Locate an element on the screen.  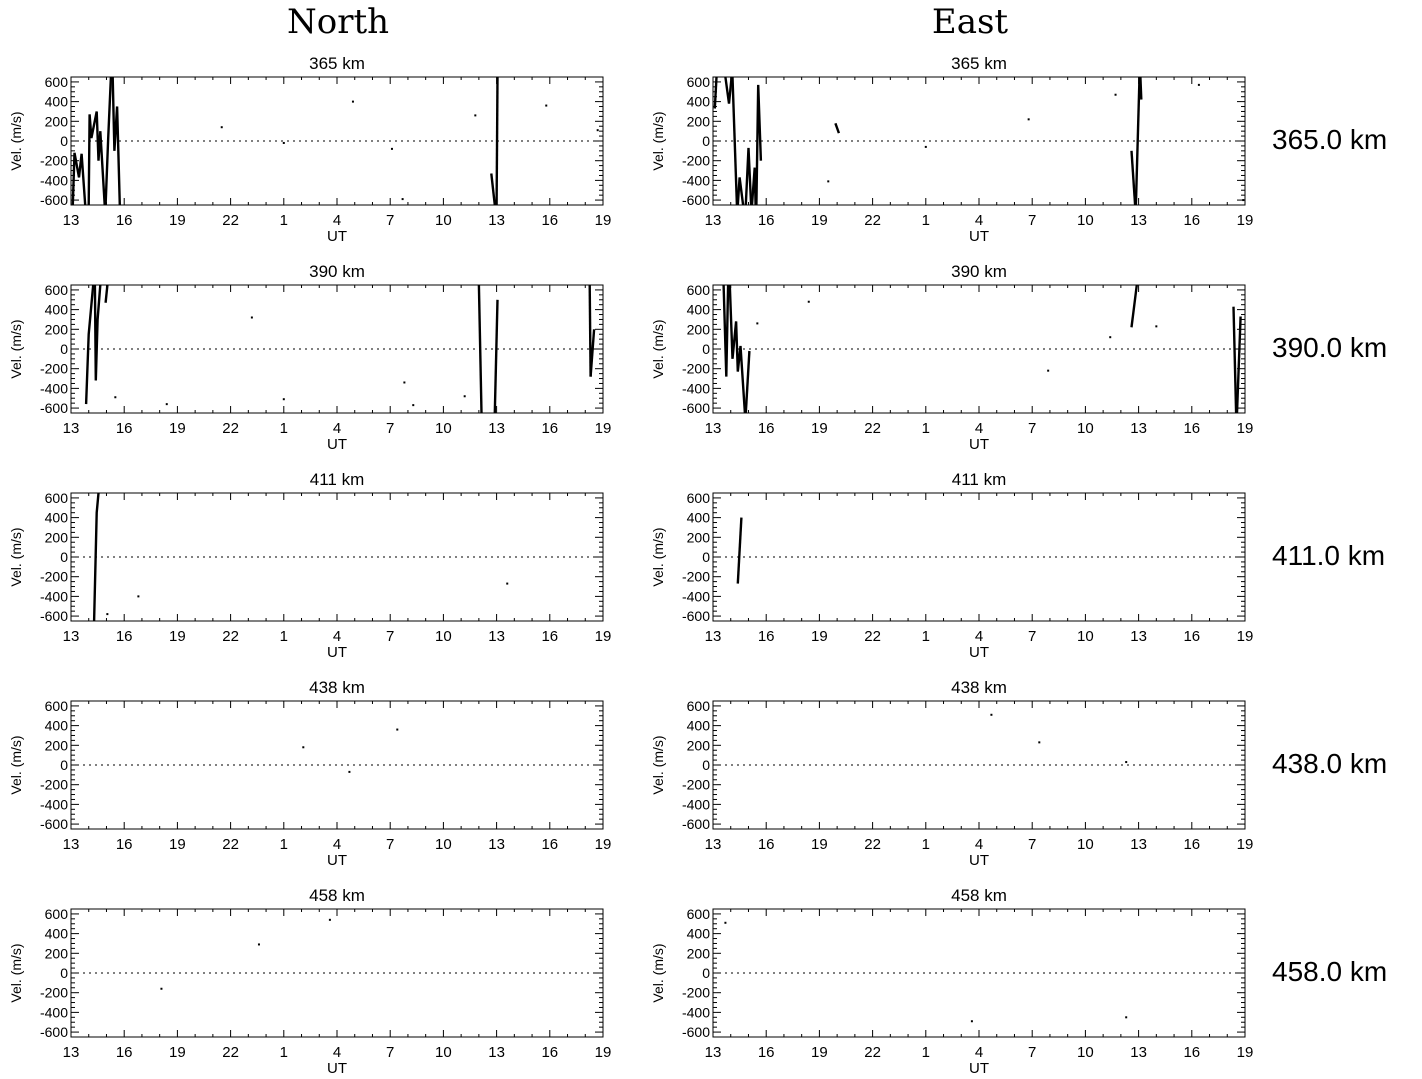
panel-east-4-xtick-label: 7 is located at coordinates (1032, 1052).